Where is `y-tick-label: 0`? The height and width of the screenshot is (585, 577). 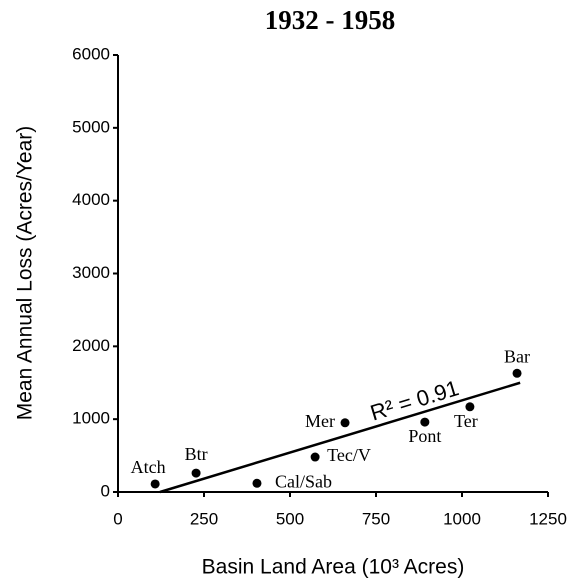 y-tick-label: 0 is located at coordinates (105, 490).